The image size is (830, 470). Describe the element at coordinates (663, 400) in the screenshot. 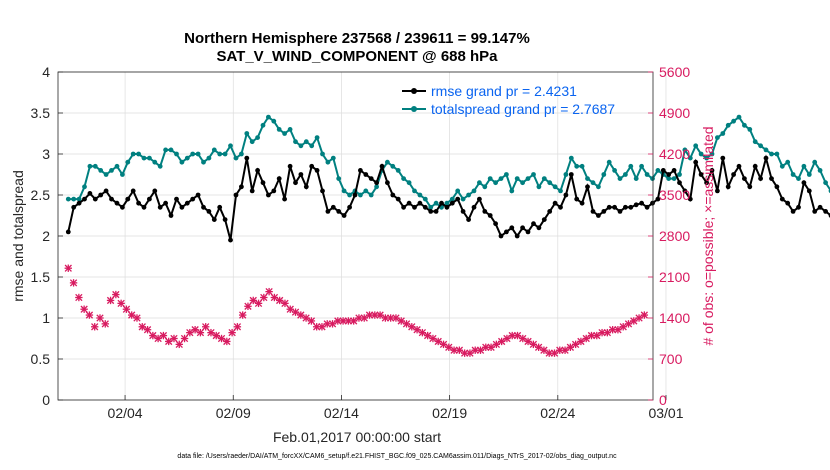

I see `y-tick-label-right: 0` at that location.